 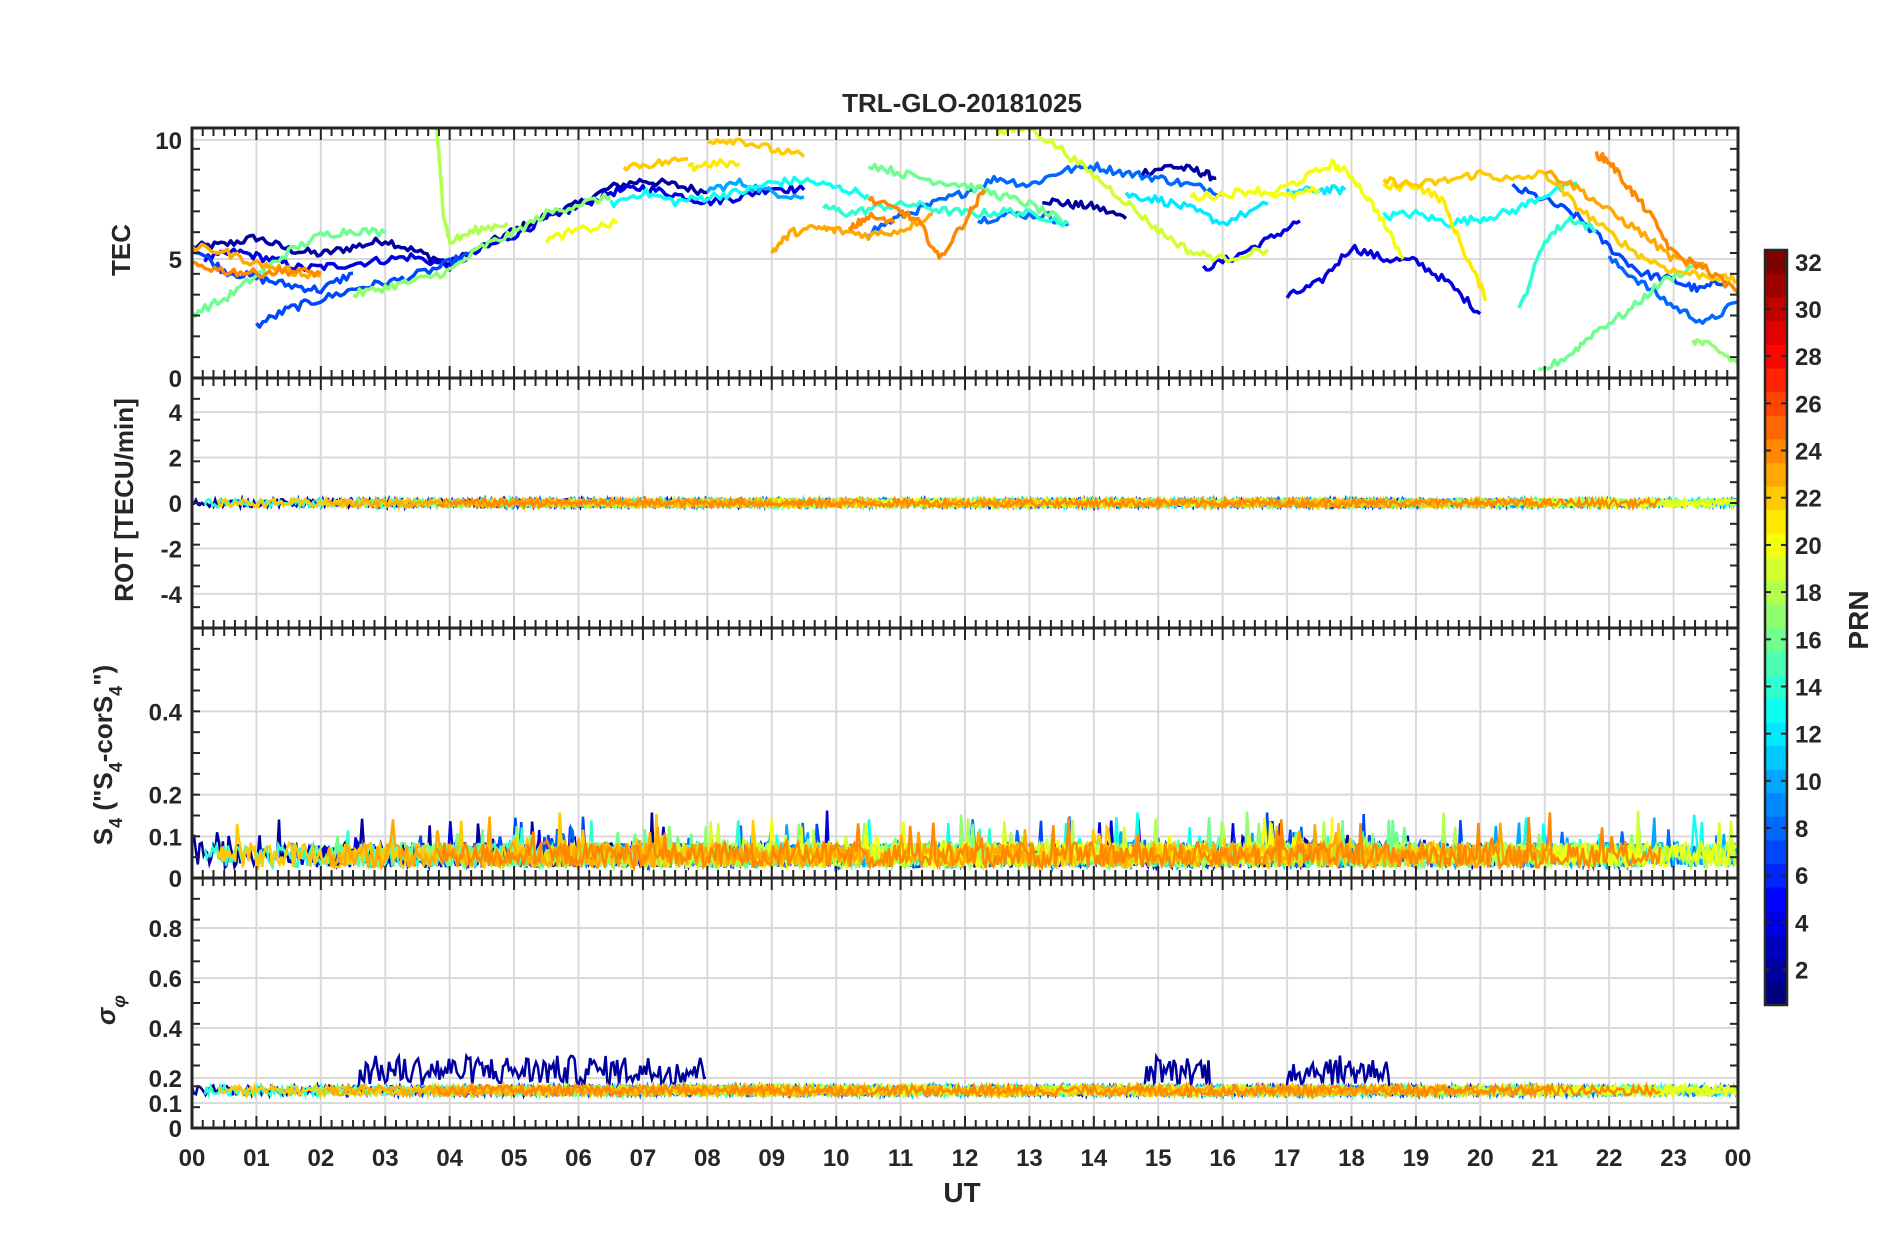 I want to click on colorbar-tick-label: 14, so click(x=1808, y=687).